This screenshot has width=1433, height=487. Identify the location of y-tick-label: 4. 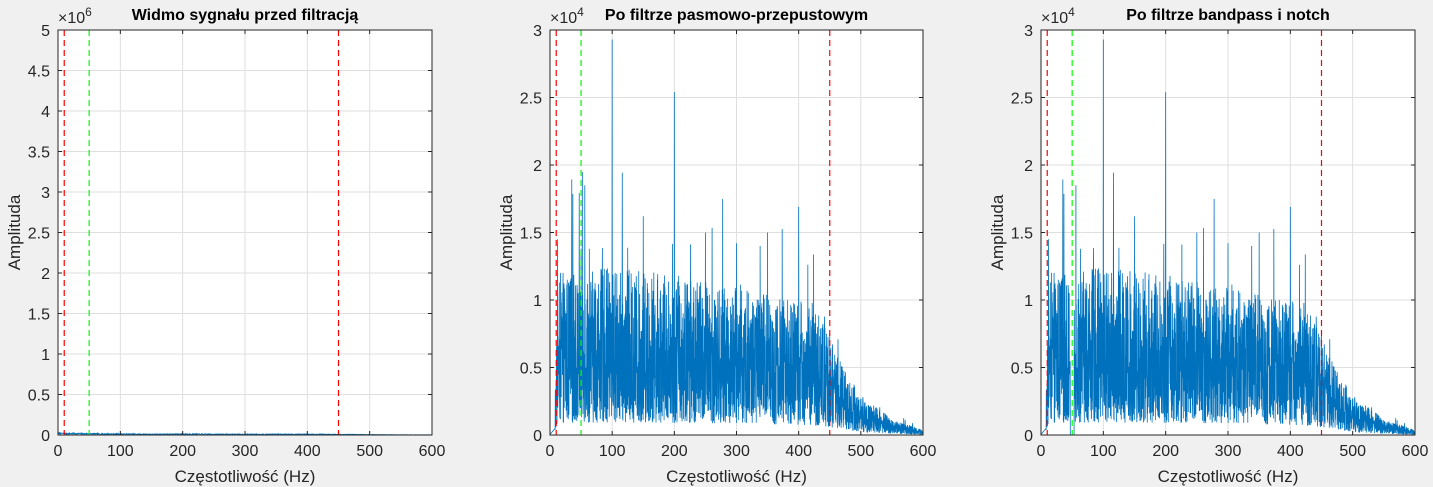
(45, 112).